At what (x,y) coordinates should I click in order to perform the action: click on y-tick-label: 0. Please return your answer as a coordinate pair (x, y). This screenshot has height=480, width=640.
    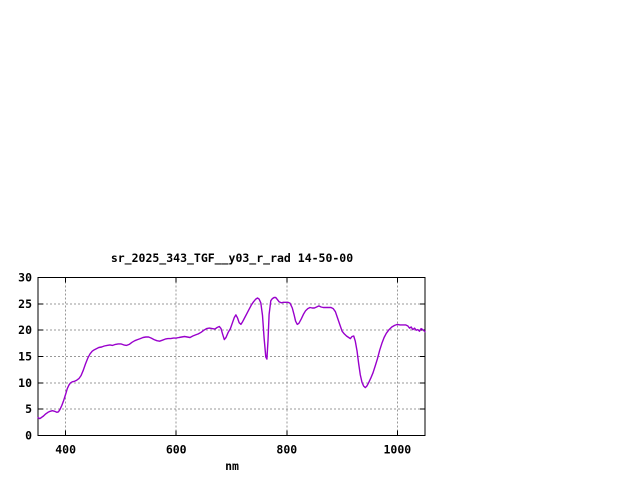
    Looking at the image, I should click on (28, 436).